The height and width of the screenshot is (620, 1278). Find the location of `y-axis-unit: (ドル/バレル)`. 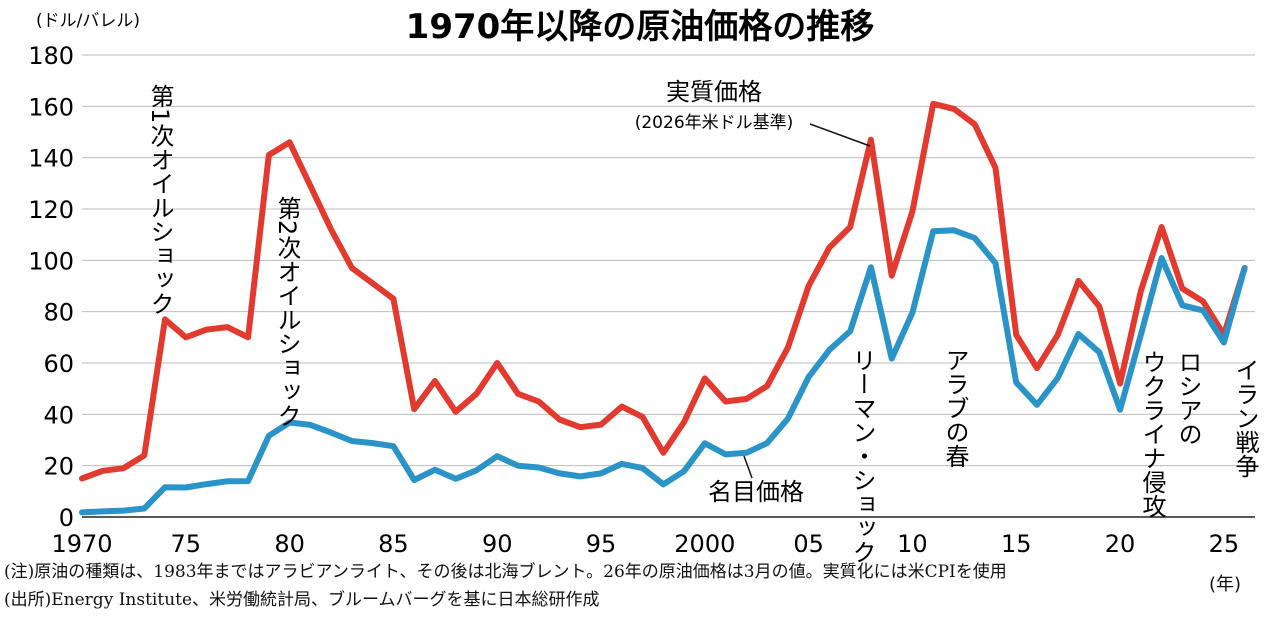

y-axis-unit: (ドル/バレル) is located at coordinates (88, 21).